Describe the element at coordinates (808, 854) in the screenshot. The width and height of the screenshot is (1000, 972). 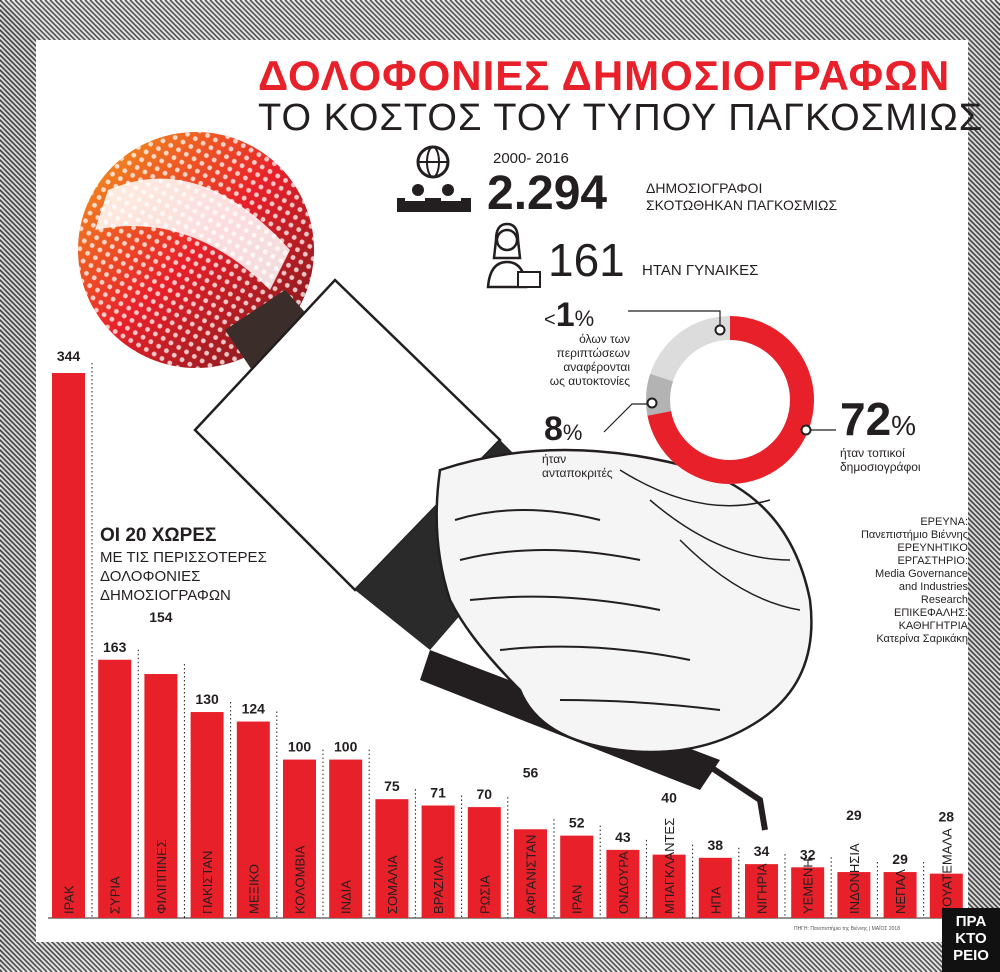
I see `bar-value-label: 32` at that location.